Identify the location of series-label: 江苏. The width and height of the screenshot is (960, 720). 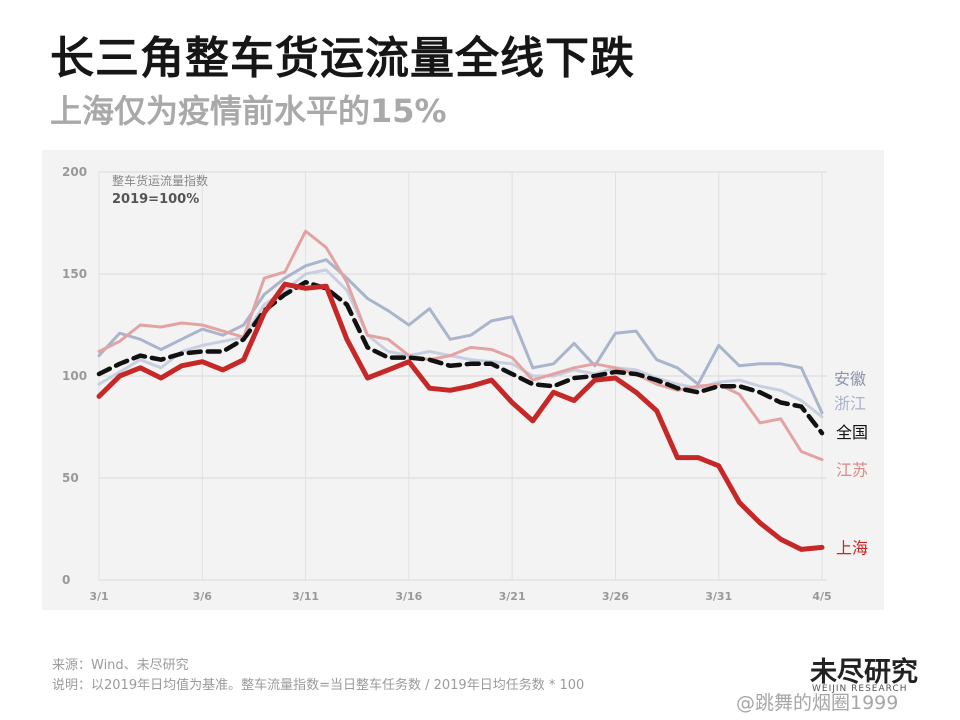
(852, 470).